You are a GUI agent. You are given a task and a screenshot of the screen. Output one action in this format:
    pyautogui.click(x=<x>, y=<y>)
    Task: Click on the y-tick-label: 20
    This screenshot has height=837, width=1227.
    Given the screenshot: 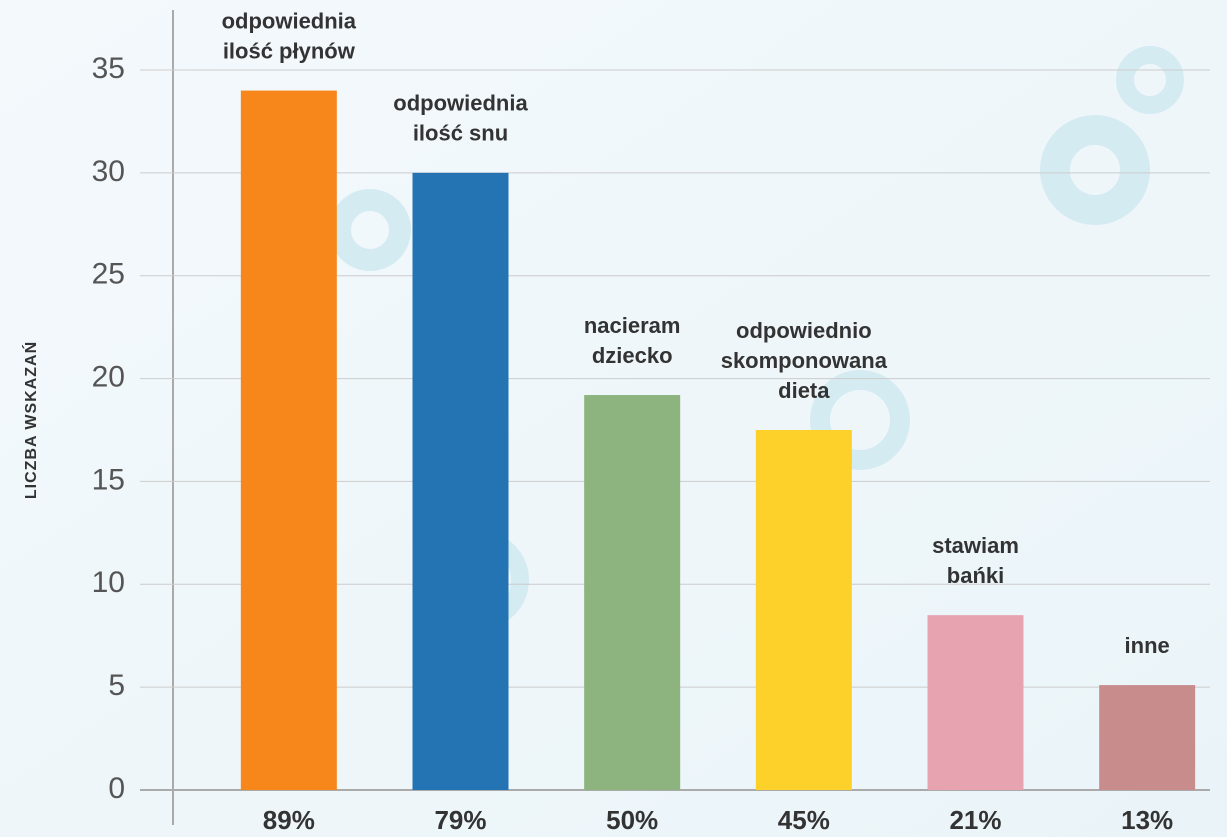 What is the action you would take?
    pyautogui.click(x=108, y=376)
    